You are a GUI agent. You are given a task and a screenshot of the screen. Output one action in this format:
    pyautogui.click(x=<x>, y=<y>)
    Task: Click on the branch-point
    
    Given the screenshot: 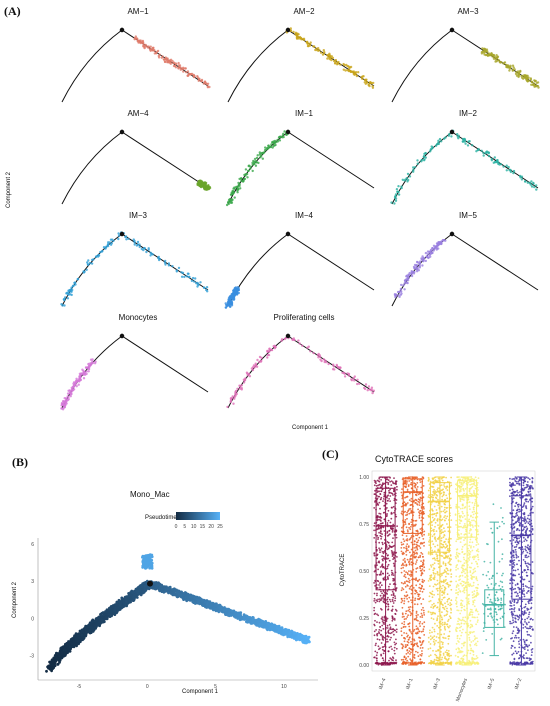 What is the action you would take?
    pyautogui.click(x=288, y=132)
    